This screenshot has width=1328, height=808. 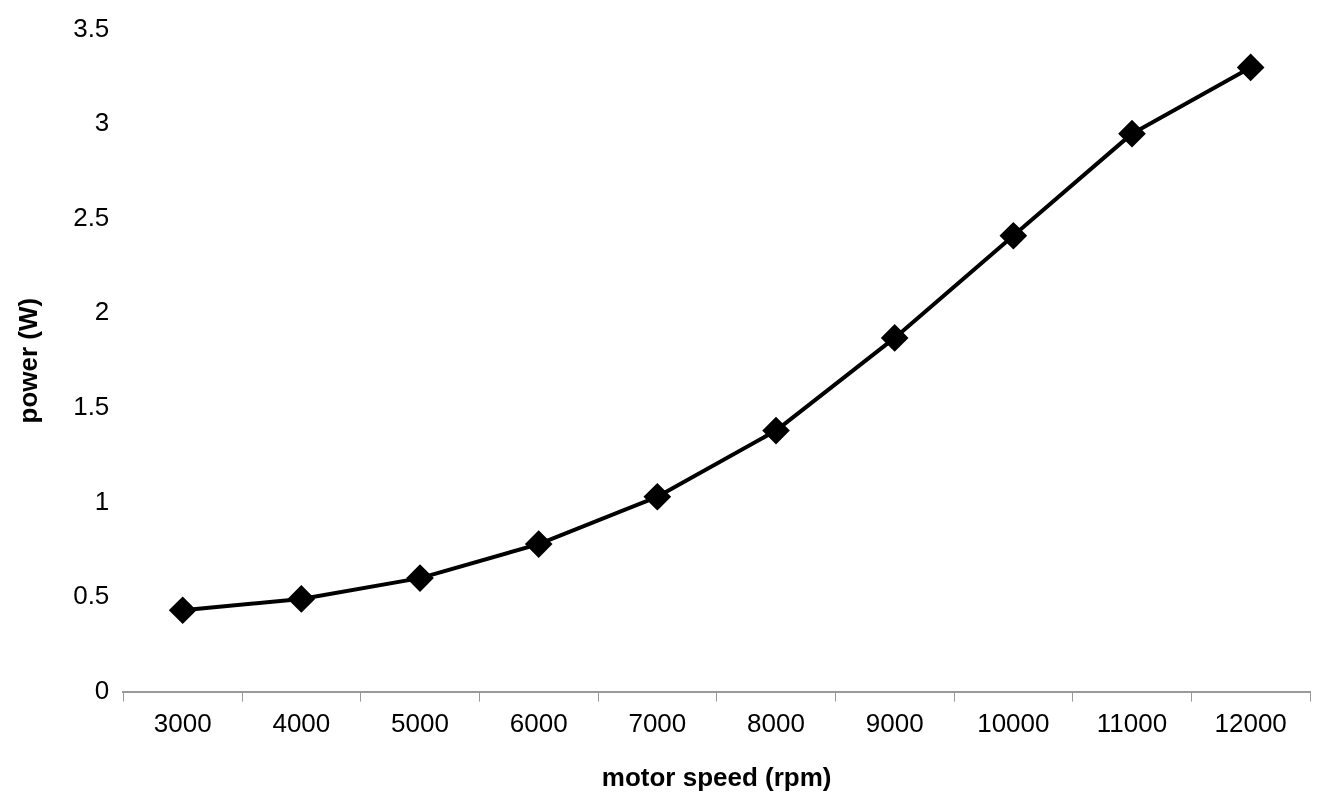 What do you see at coordinates (1132, 723) in the screenshot?
I see `x-tick-label: 11000` at bounding box center [1132, 723].